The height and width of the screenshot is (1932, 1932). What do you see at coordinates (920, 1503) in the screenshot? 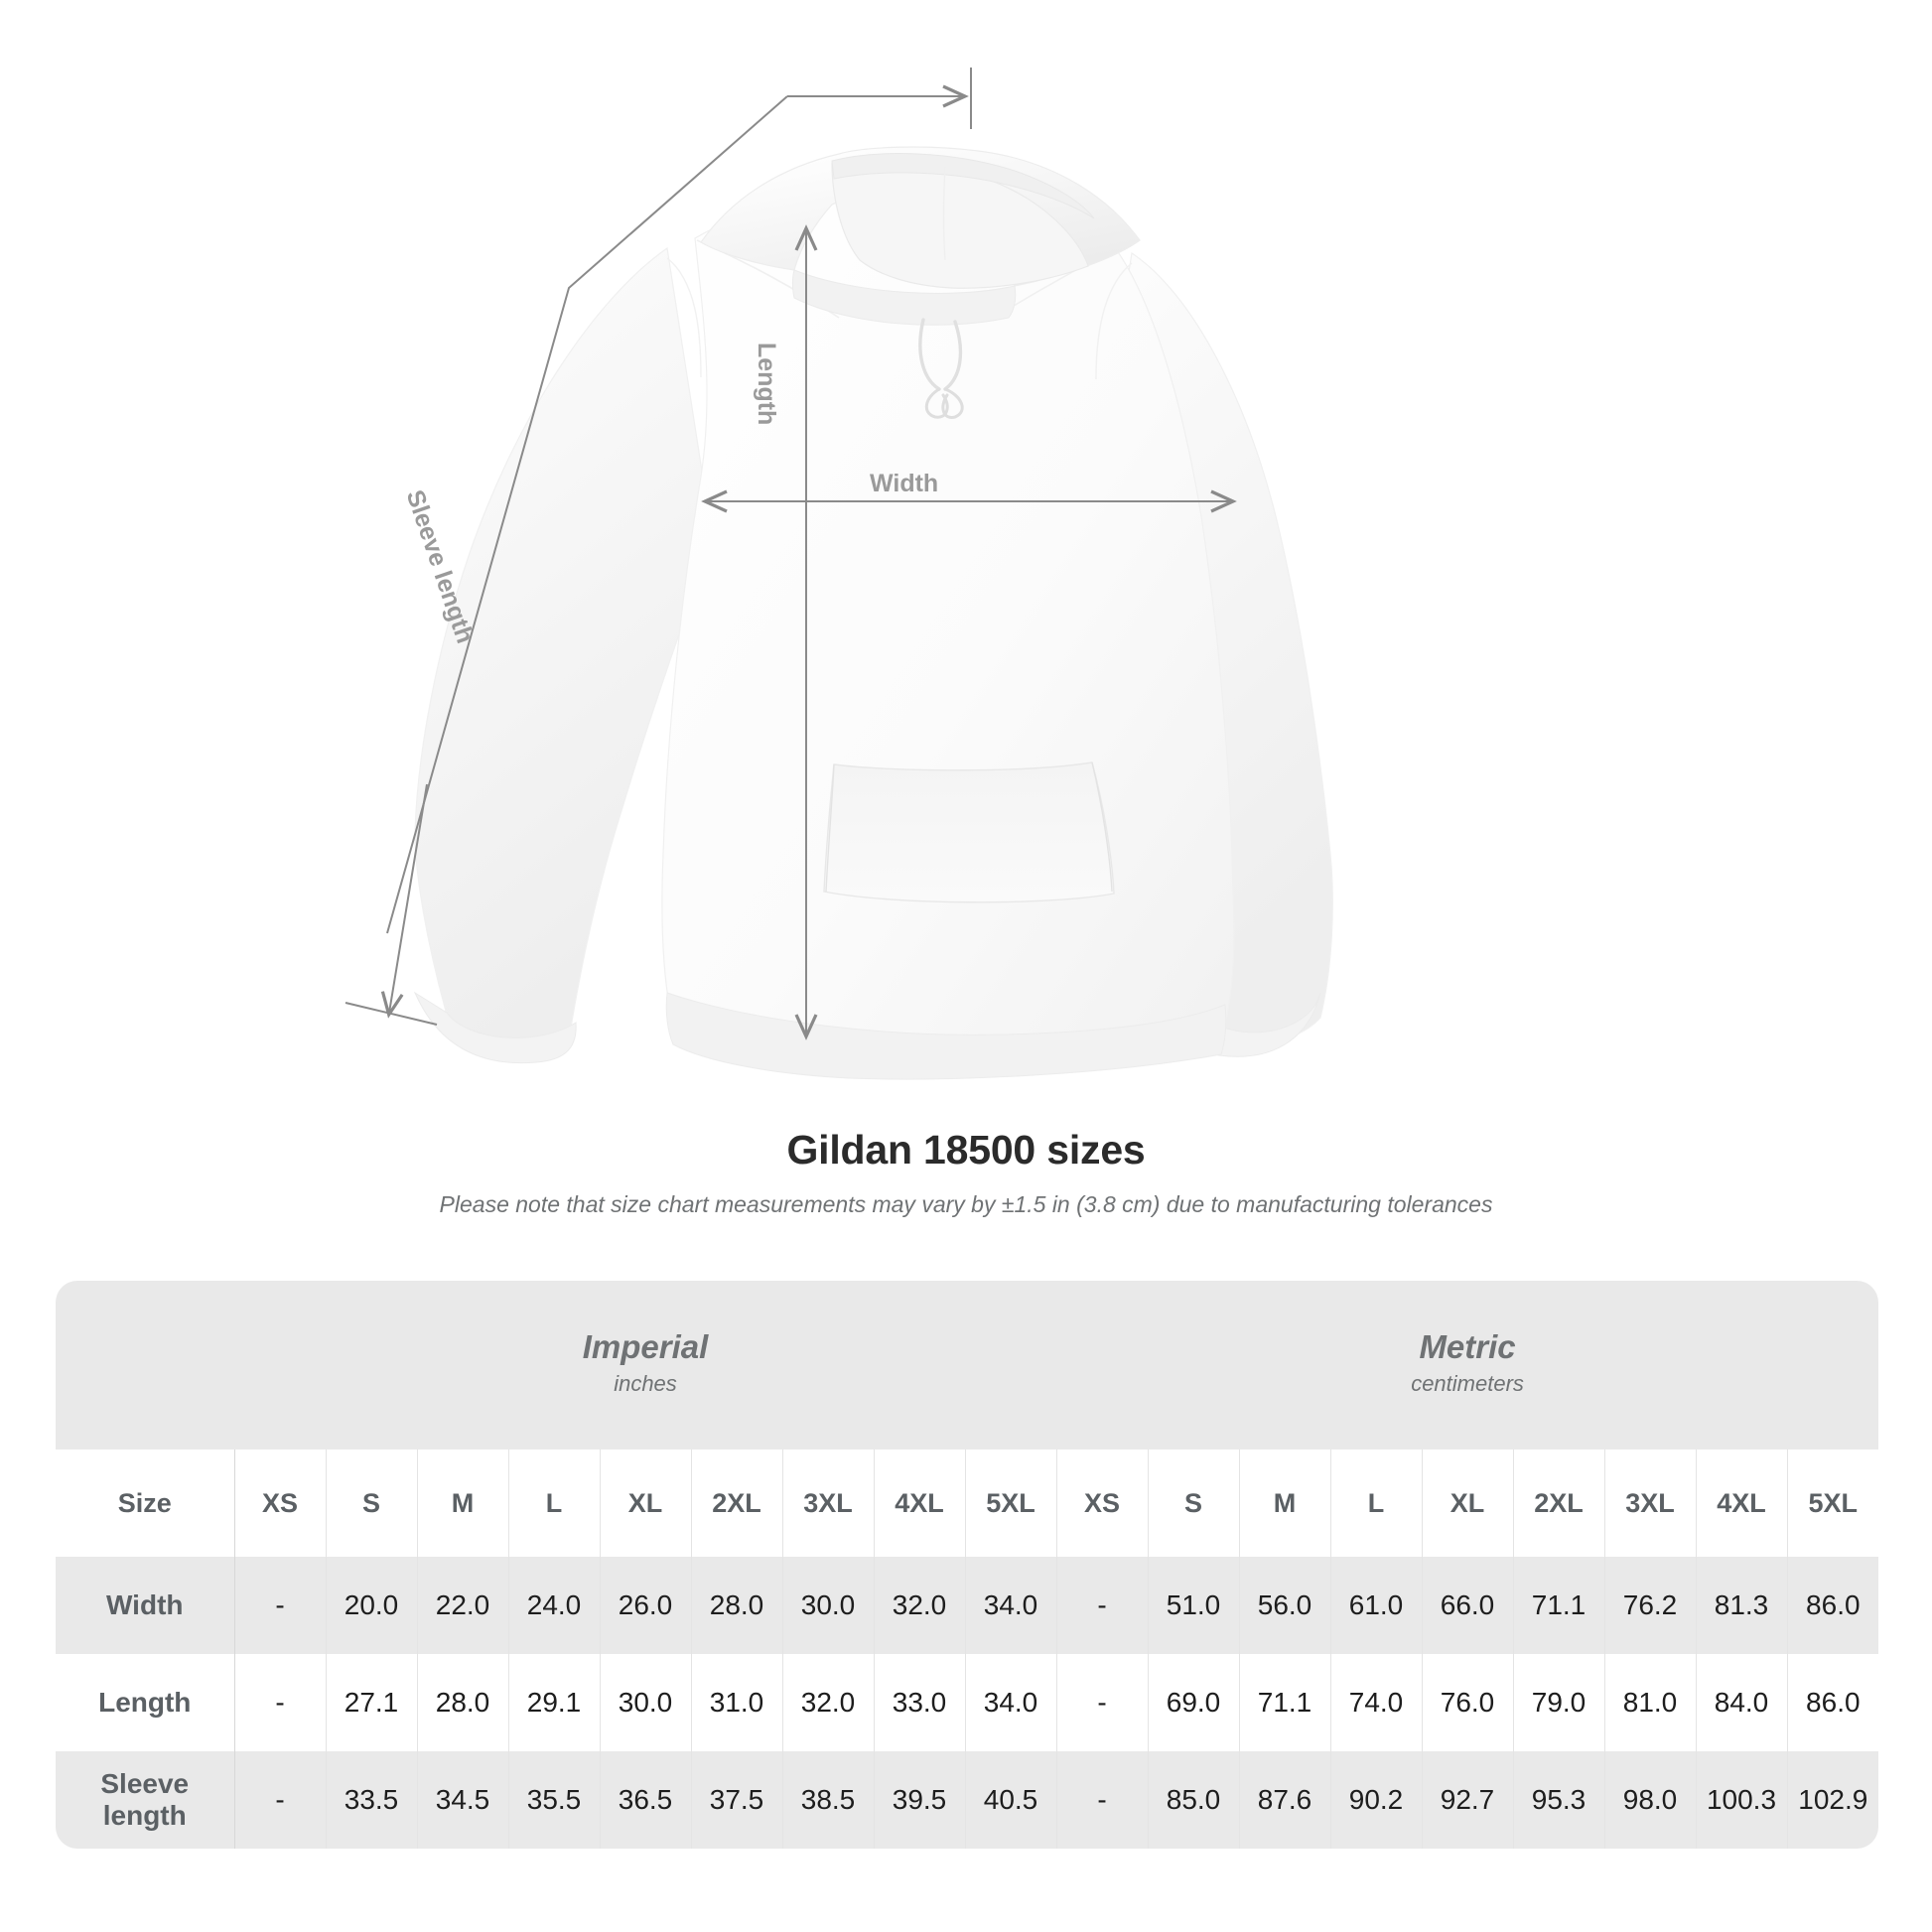
I see `size-header-imperial-4xl: 4XL` at bounding box center [920, 1503].